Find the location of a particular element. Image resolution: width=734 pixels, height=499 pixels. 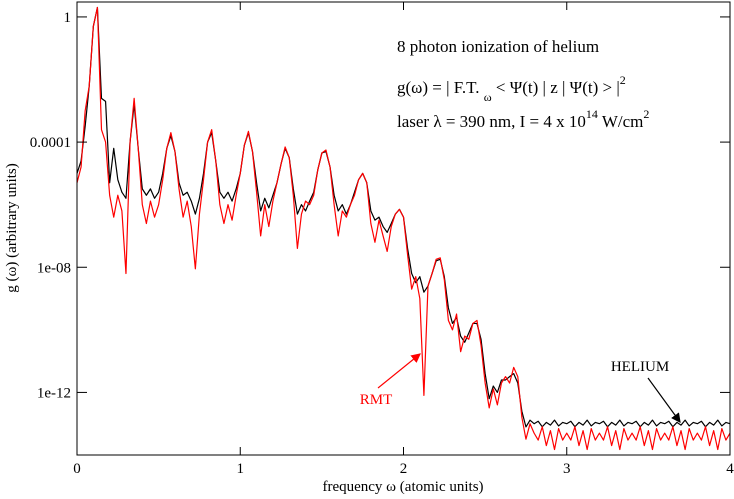

y-axis-label: g (ω) (arbitrary units) is located at coordinates (12, 227).